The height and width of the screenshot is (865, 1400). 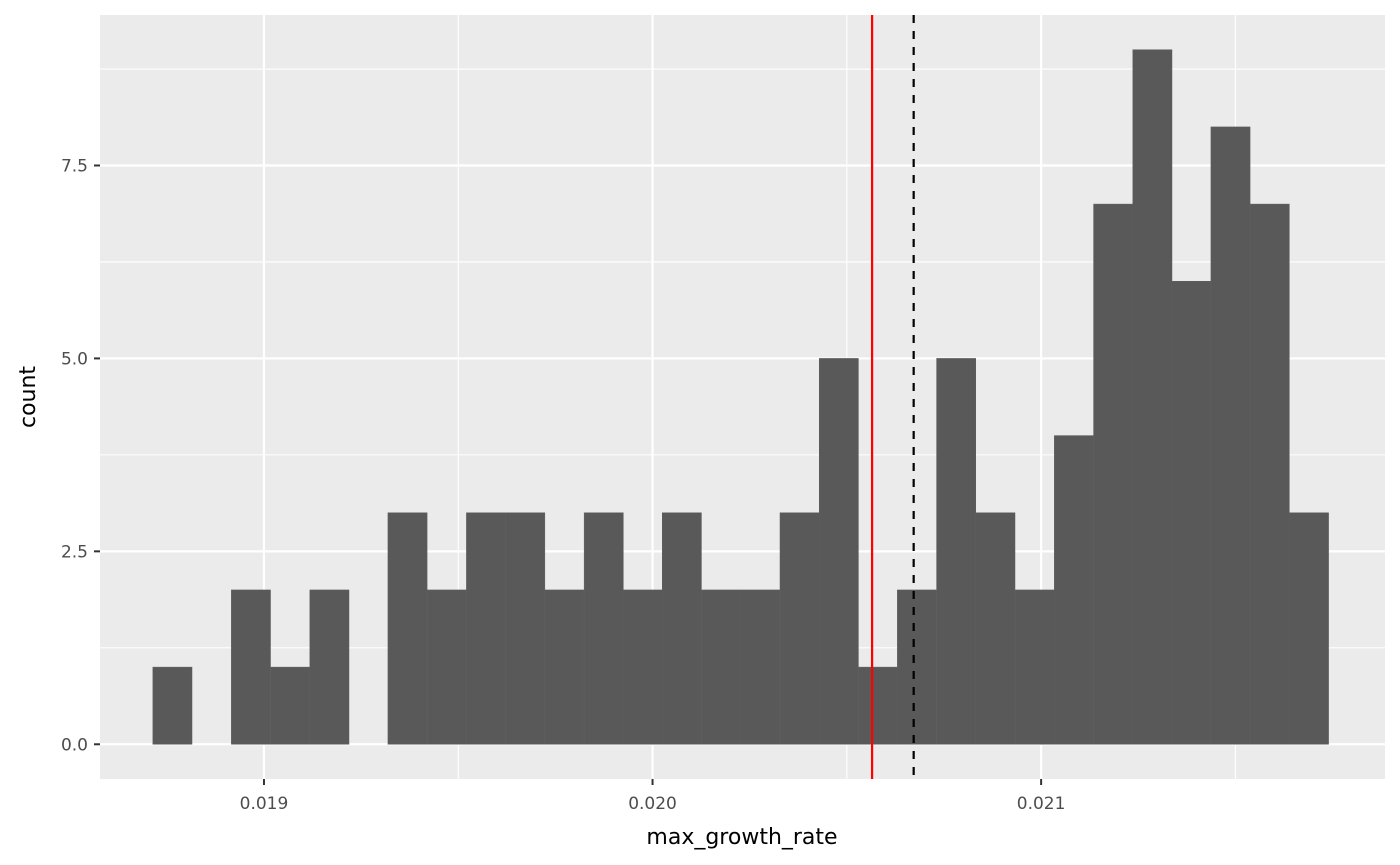 What do you see at coordinates (74, 552) in the screenshot?
I see `y-tick-label: 2.5` at bounding box center [74, 552].